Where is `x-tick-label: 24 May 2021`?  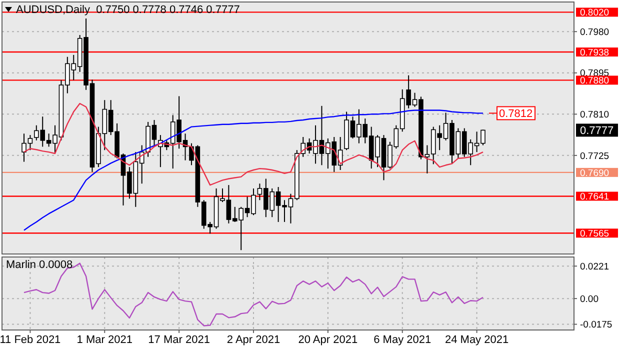
x-tick-label: 24 May 2021 is located at coordinates (476, 340).